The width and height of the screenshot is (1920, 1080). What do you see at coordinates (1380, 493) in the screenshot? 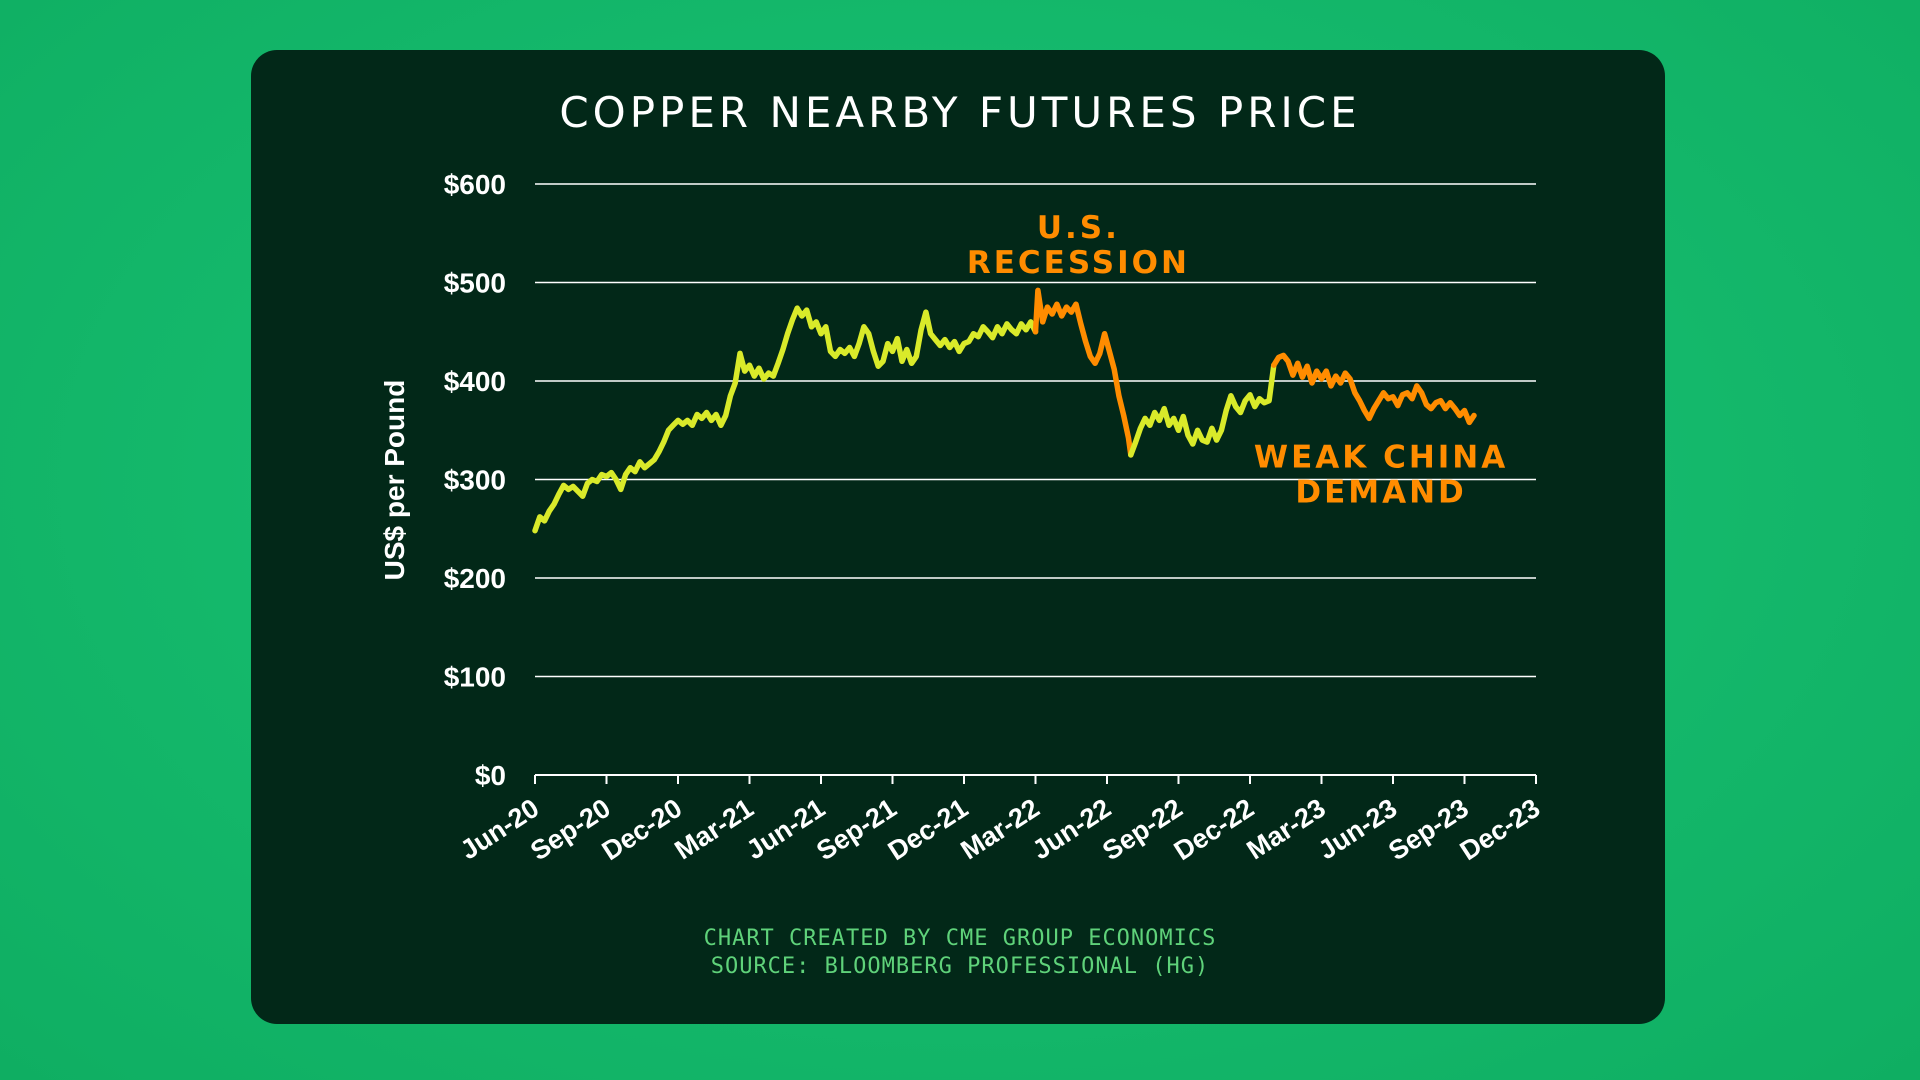
I see `annotation-text: DEMAND` at bounding box center [1380, 493].